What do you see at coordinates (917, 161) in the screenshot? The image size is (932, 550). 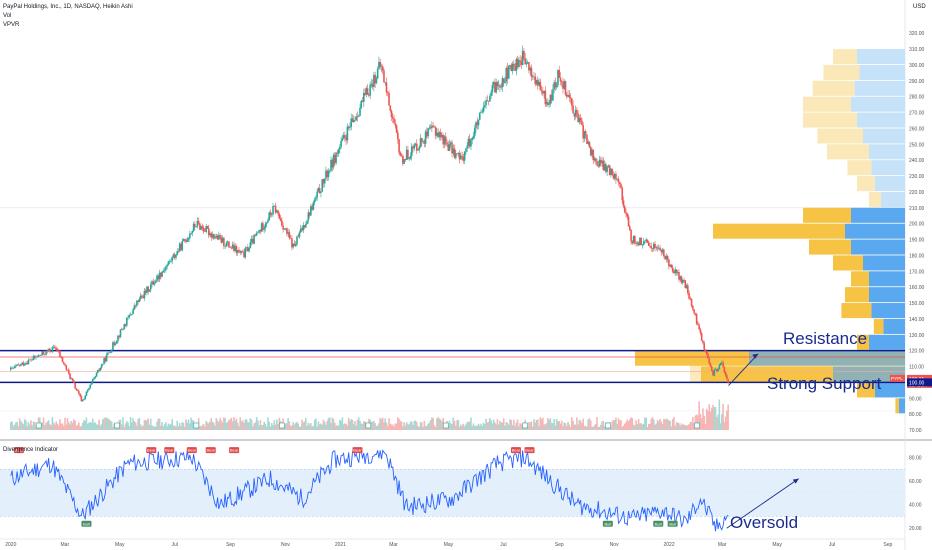 I see `price-tick-label: 240.00` at bounding box center [917, 161].